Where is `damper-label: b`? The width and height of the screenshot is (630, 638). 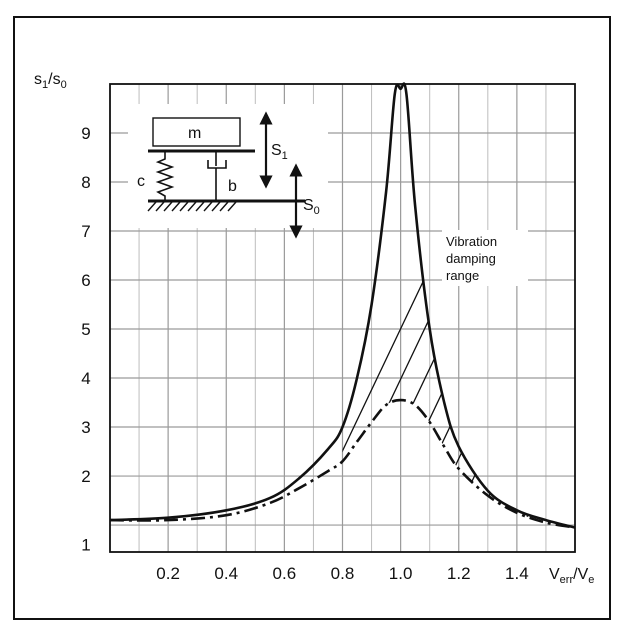 damper-label: b is located at coordinates (232, 186).